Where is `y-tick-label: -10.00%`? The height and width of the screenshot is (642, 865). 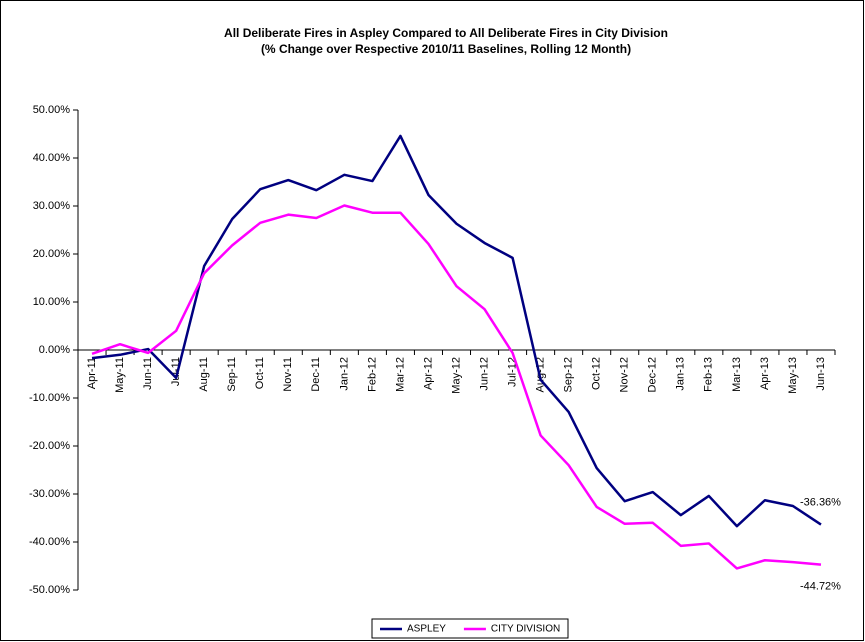 y-tick-label: -10.00% is located at coordinates (49, 398).